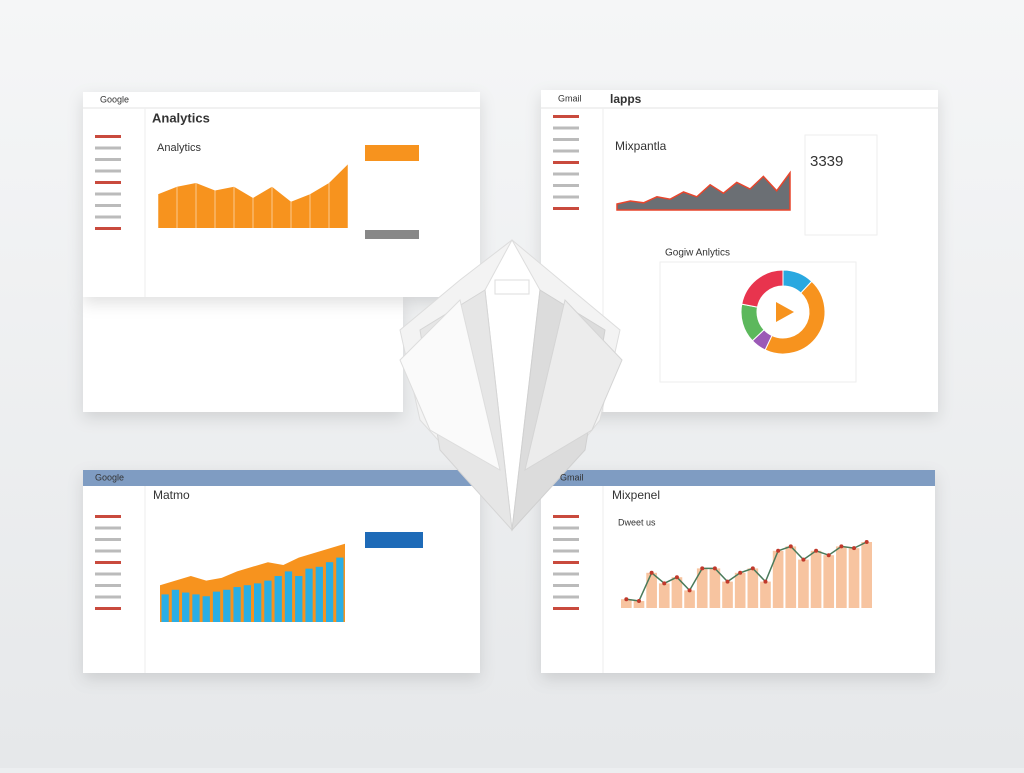 Image resolution: width=1024 pixels, height=773 pixels. Describe the element at coordinates (572, 477) in the screenshot. I see `brand: Gmail` at that location.